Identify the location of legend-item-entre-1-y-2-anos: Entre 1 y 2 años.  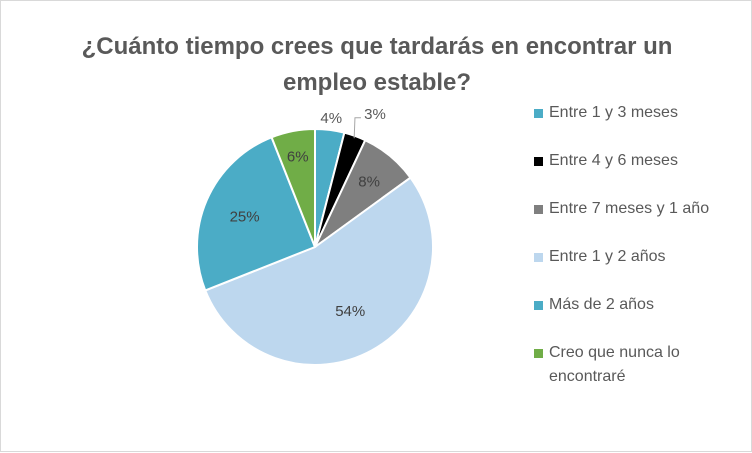
(639, 257).